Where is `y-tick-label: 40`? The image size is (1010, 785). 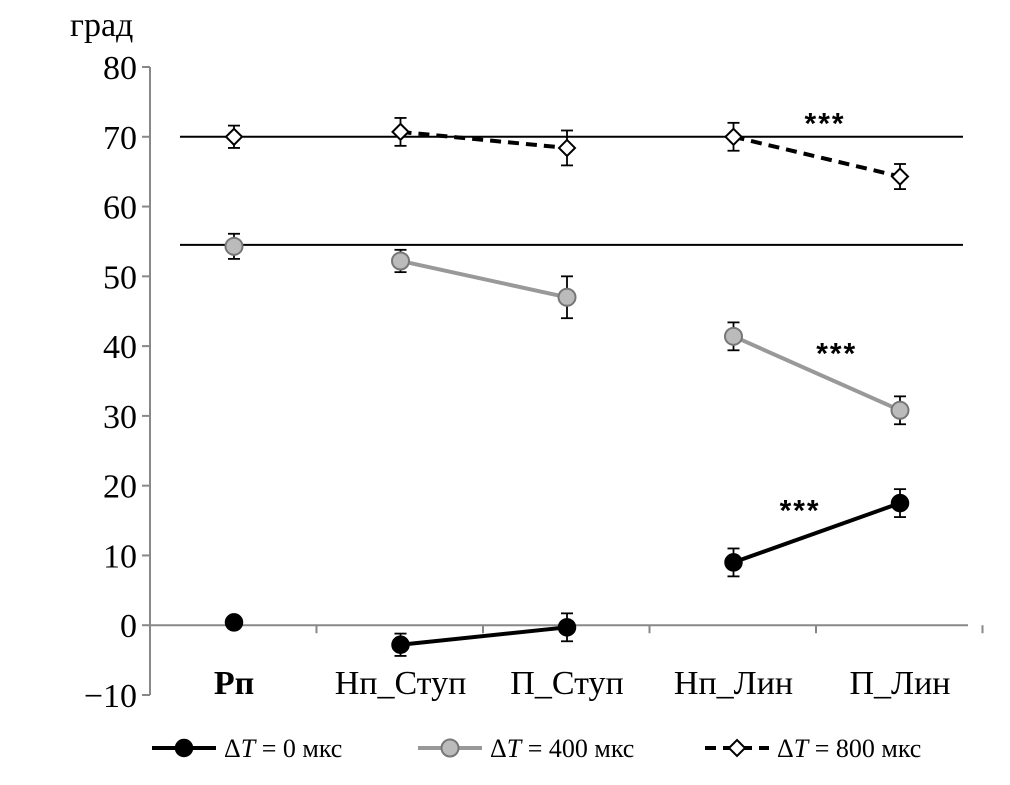
y-tick-label: 40 is located at coordinates (120, 347).